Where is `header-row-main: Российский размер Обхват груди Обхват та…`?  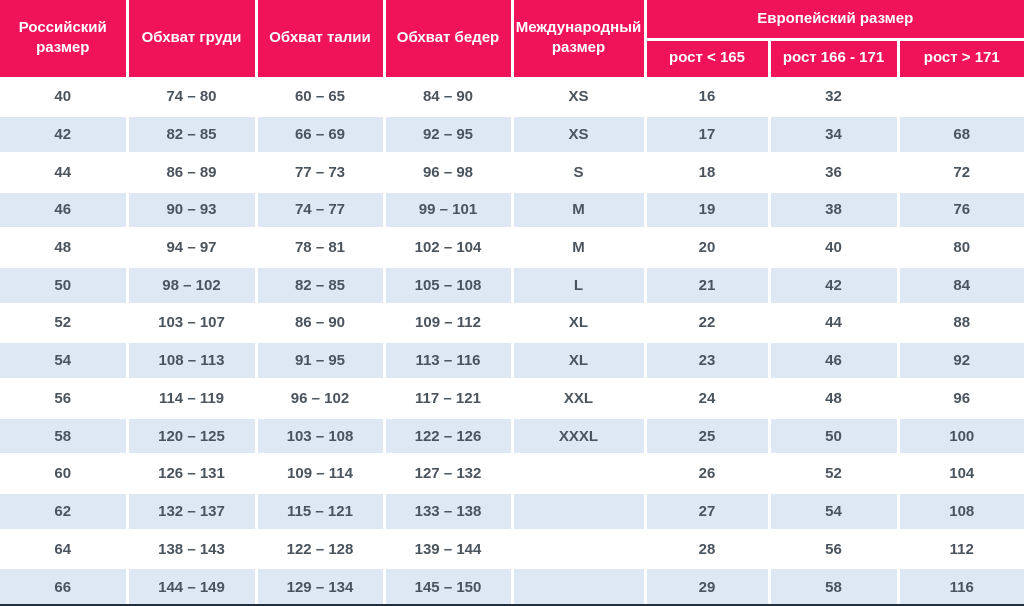 header-row-main: Российский размер Обхват груди Обхват та… is located at coordinates (512, 40).